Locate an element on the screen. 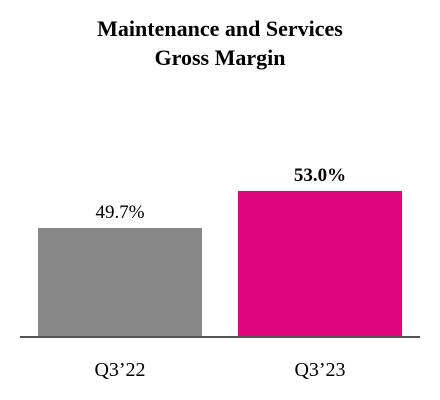 Image resolution: width=440 pixels, height=400 pixels. chart-title-line-2: Gross Margin is located at coordinates (220, 57).